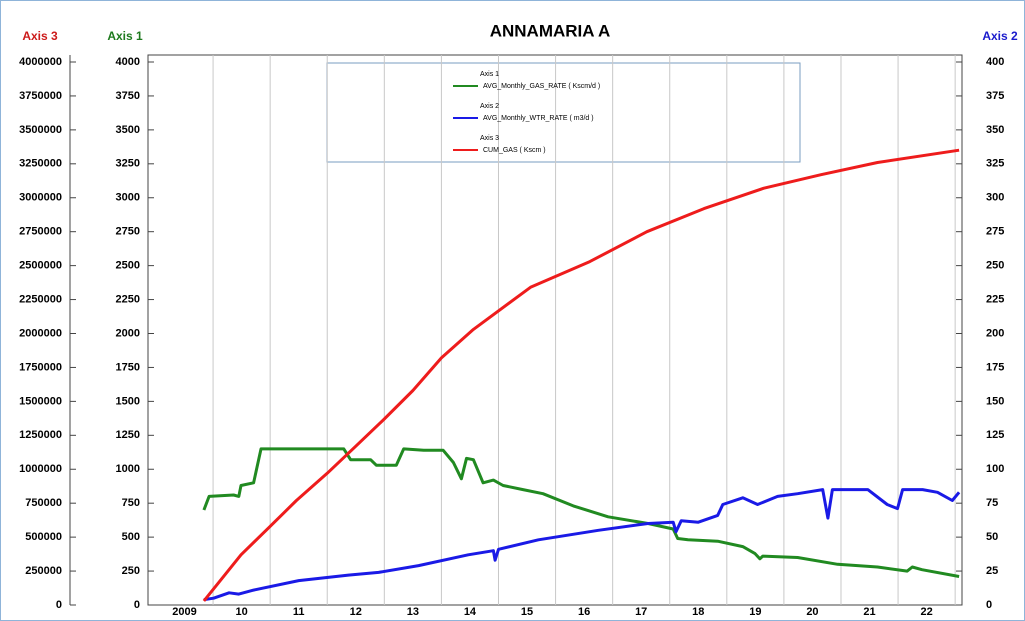 The image size is (1025, 621). What do you see at coordinates (563, 112) in the screenshot?
I see `legend` at bounding box center [563, 112].